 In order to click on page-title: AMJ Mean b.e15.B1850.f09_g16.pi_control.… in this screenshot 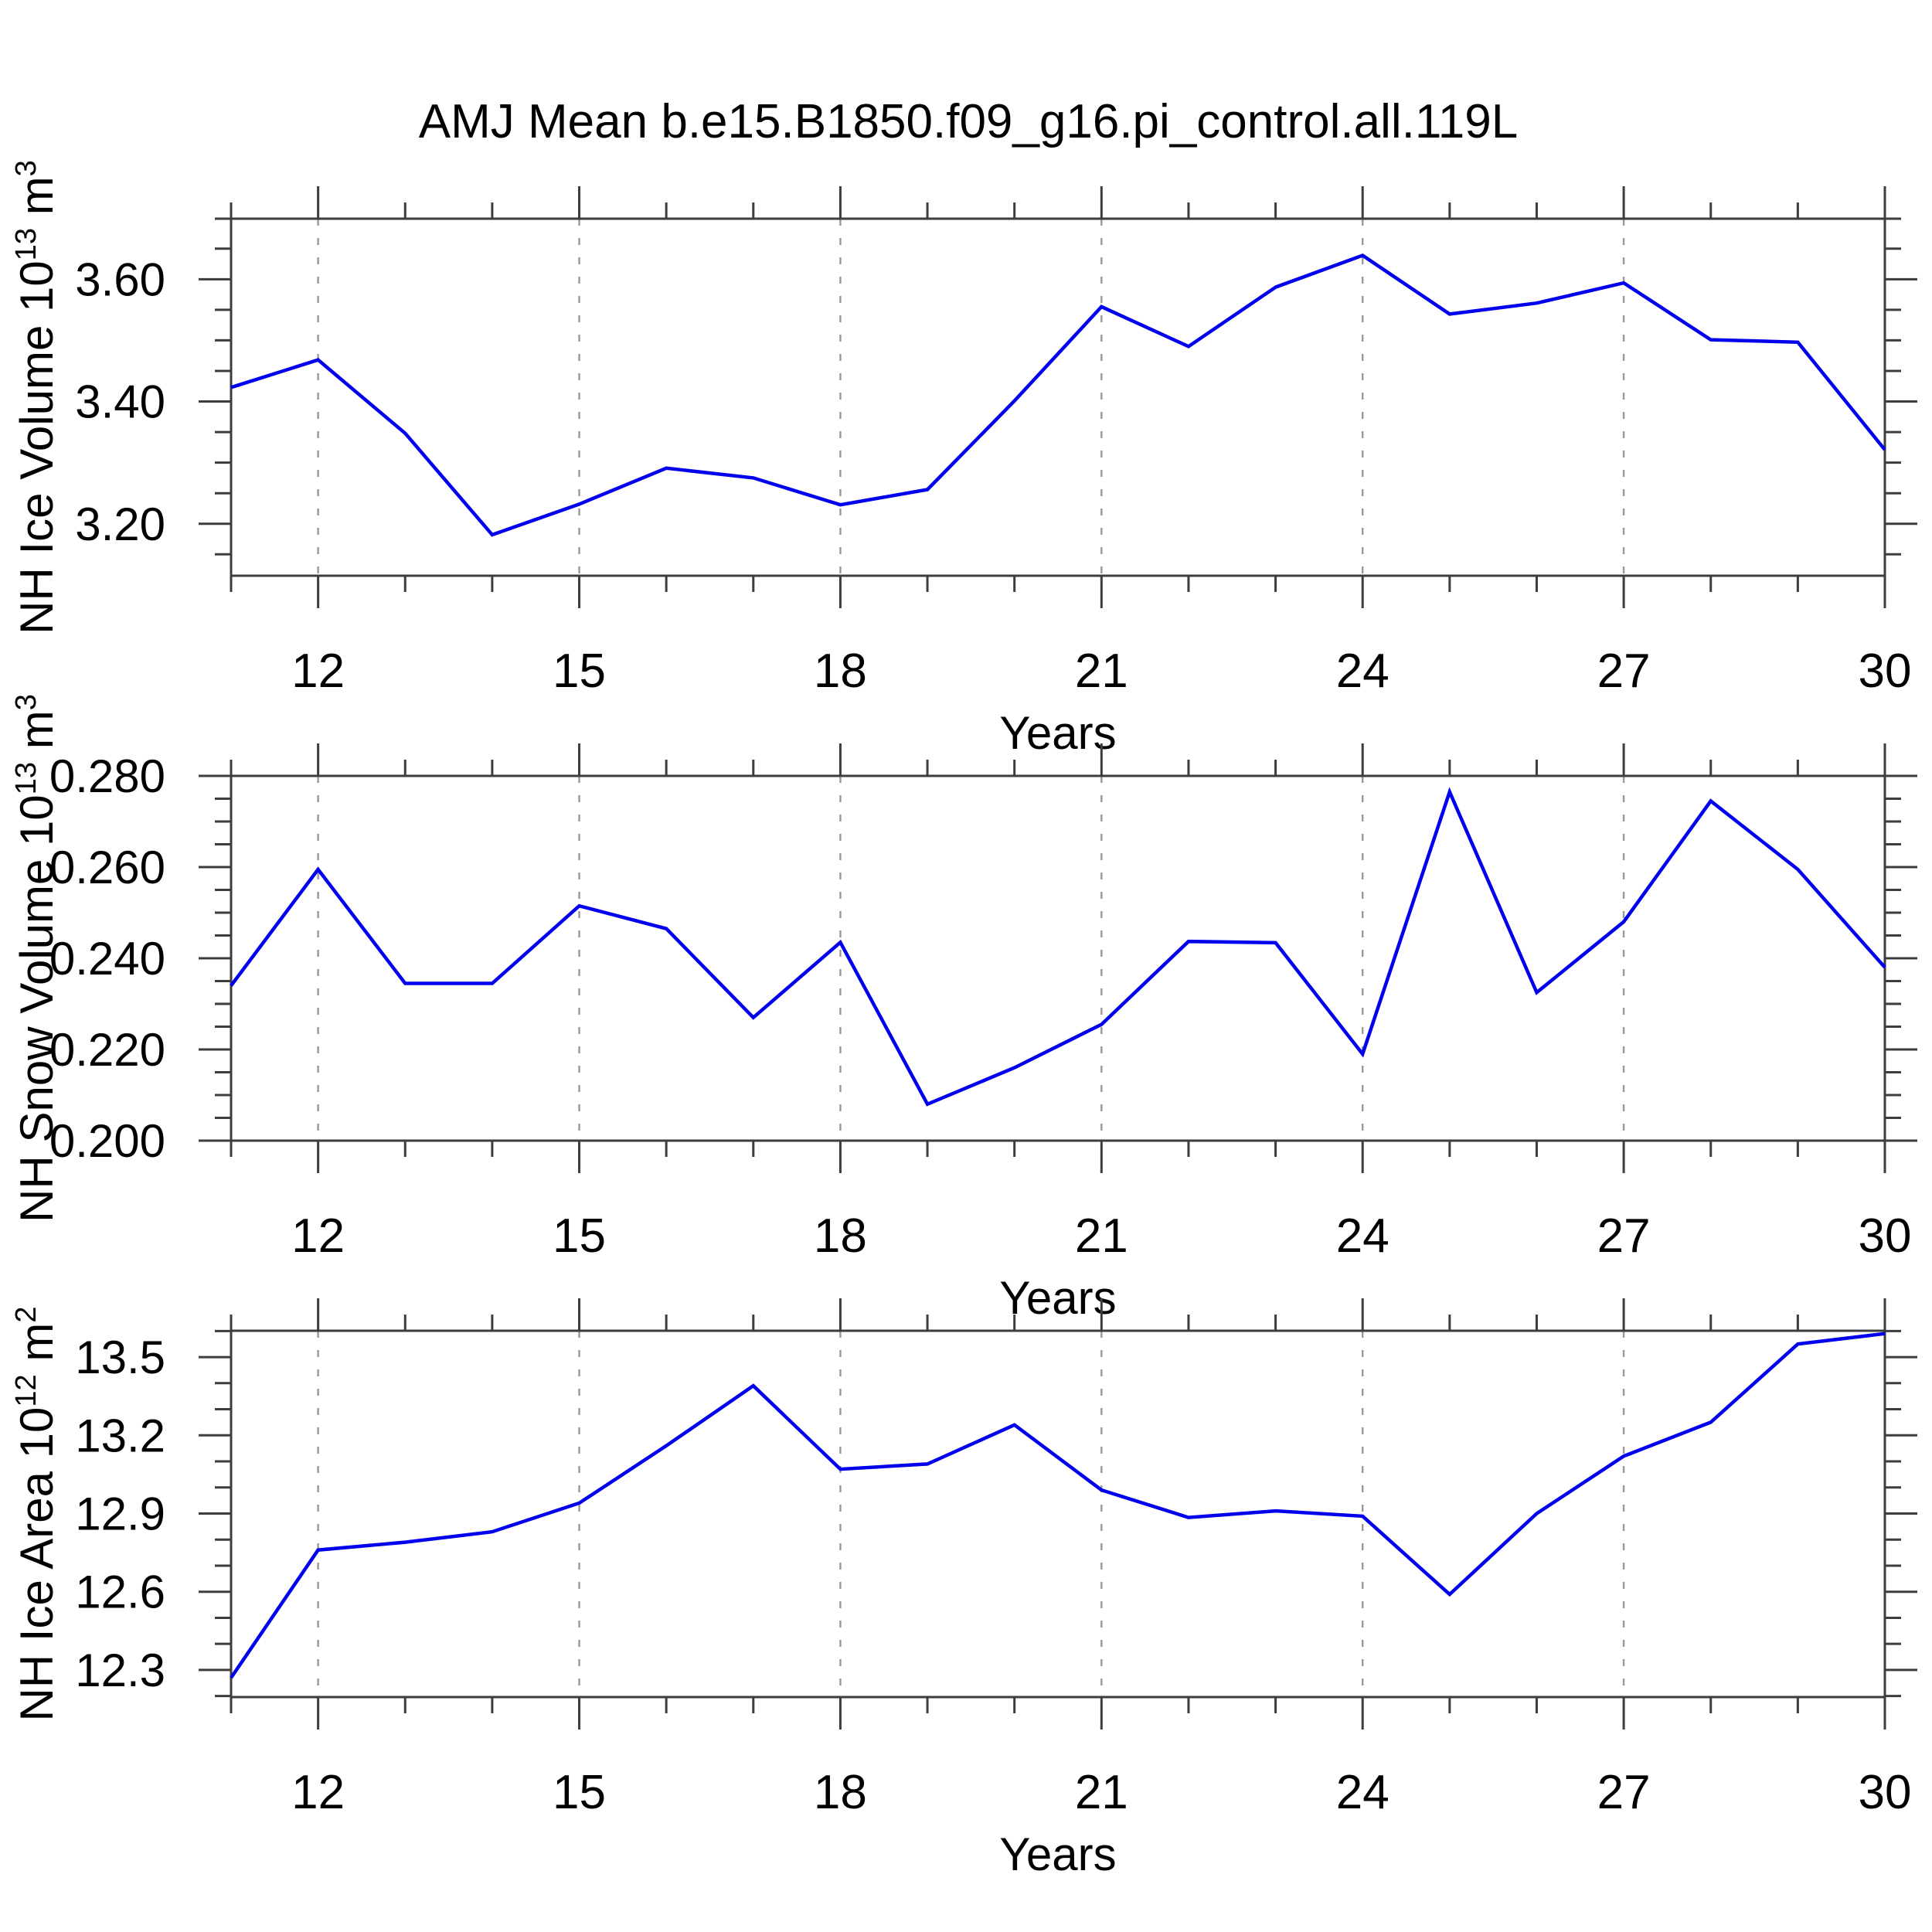, I will do `click(969, 121)`.